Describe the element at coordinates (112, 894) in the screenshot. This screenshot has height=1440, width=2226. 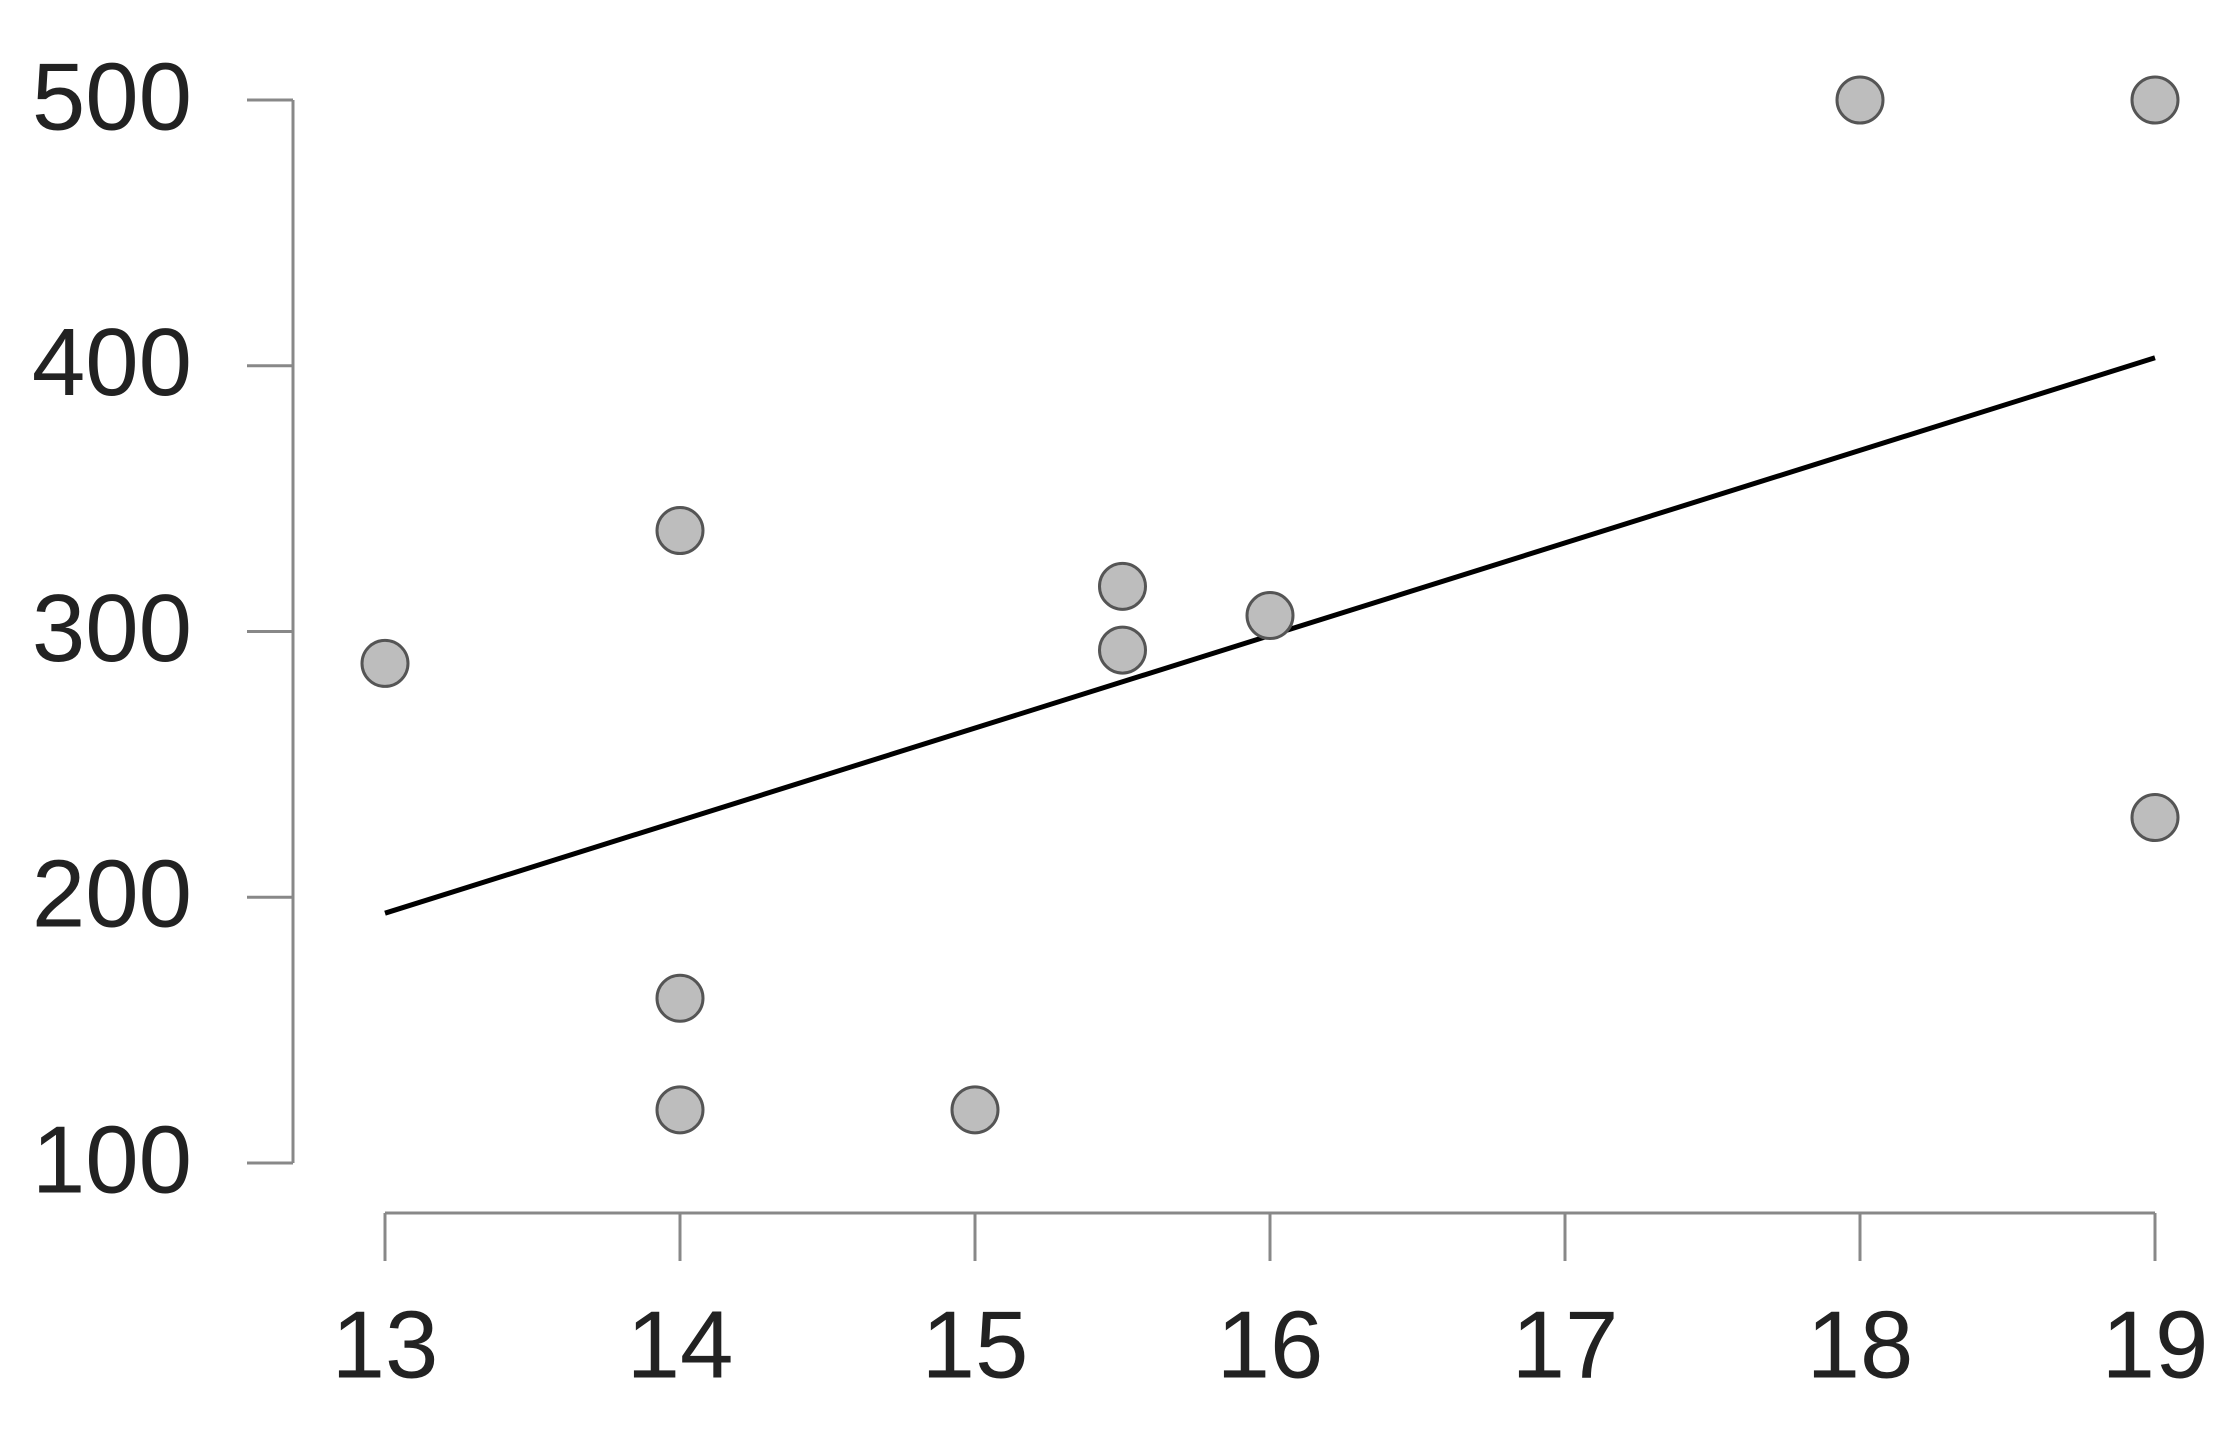
I see `y-tick-label: 200` at that location.